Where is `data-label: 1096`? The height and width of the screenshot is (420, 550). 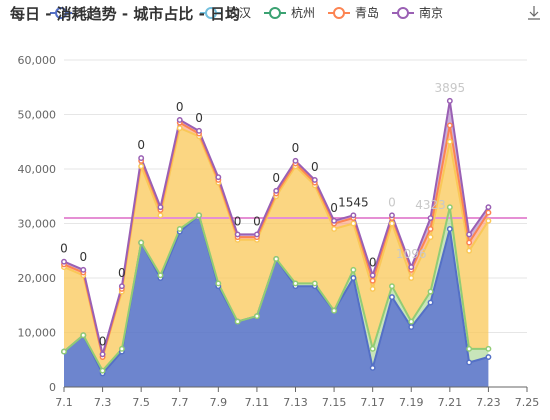 data-label: 1096 is located at coordinates (411, 254).